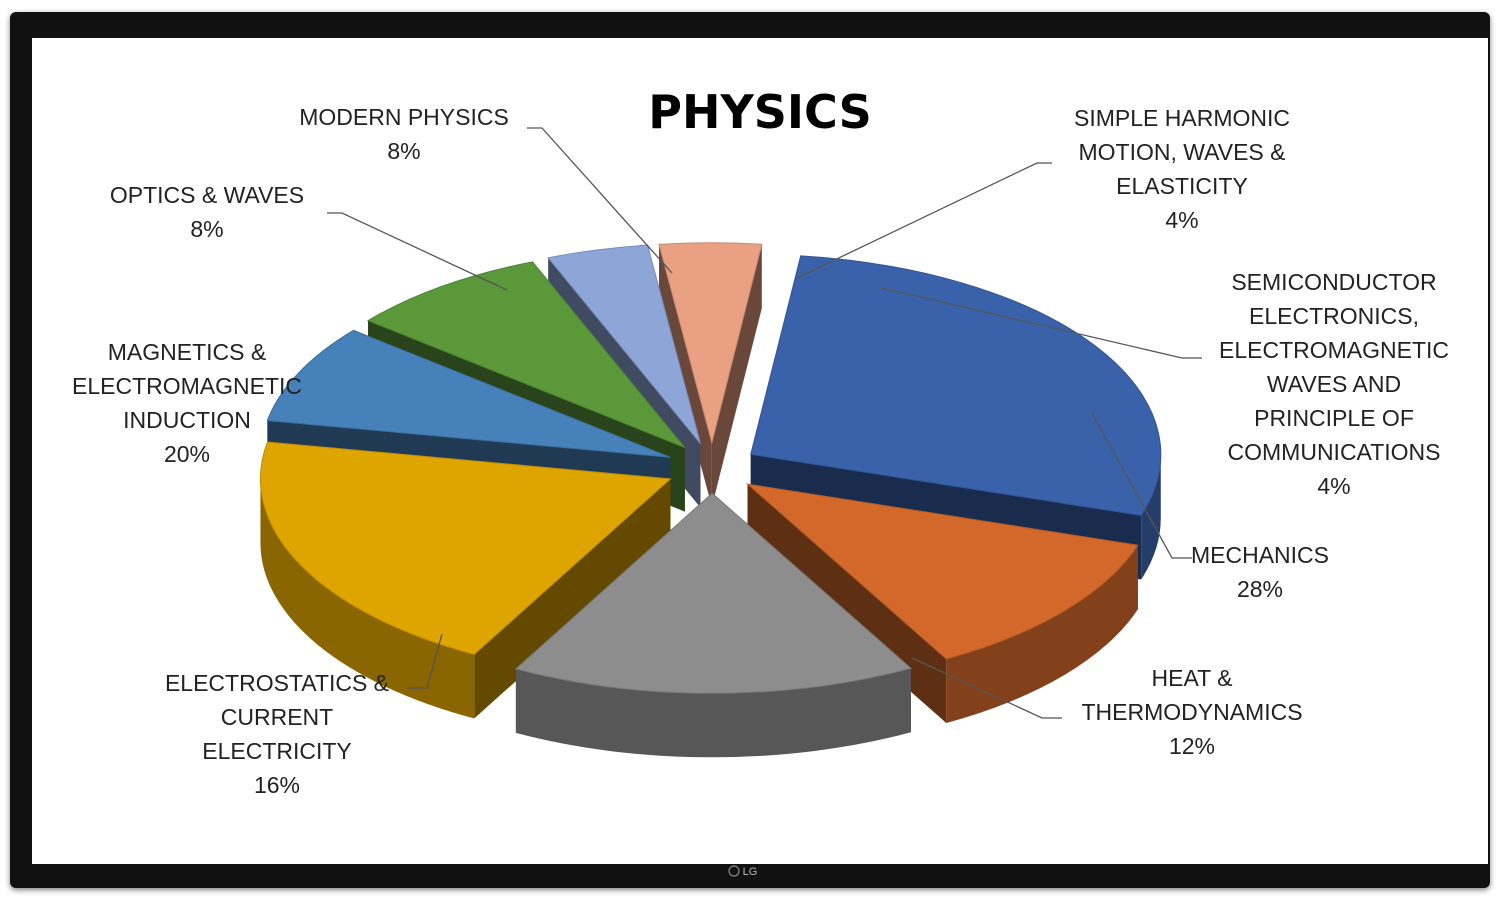 This screenshot has width=1500, height=904. I want to click on category-label-simple-harmonic-motion-waves-elasticity: SIMPLE HARMONIC, so click(1182, 118).